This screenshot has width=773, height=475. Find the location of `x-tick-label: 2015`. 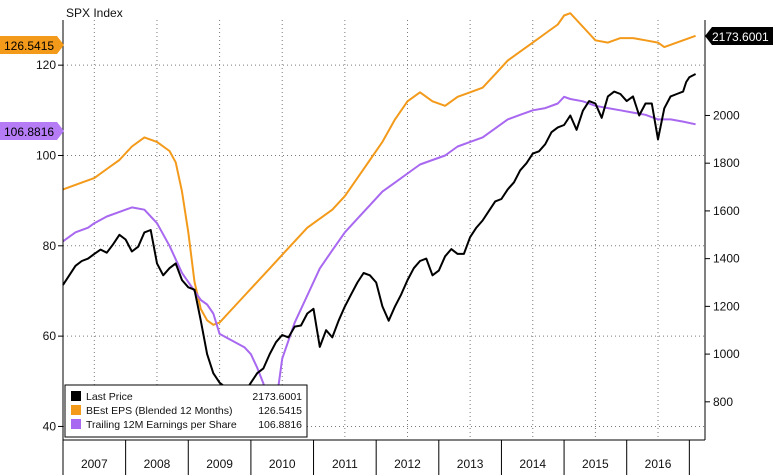

x-tick-label: 2015 is located at coordinates (595, 464).